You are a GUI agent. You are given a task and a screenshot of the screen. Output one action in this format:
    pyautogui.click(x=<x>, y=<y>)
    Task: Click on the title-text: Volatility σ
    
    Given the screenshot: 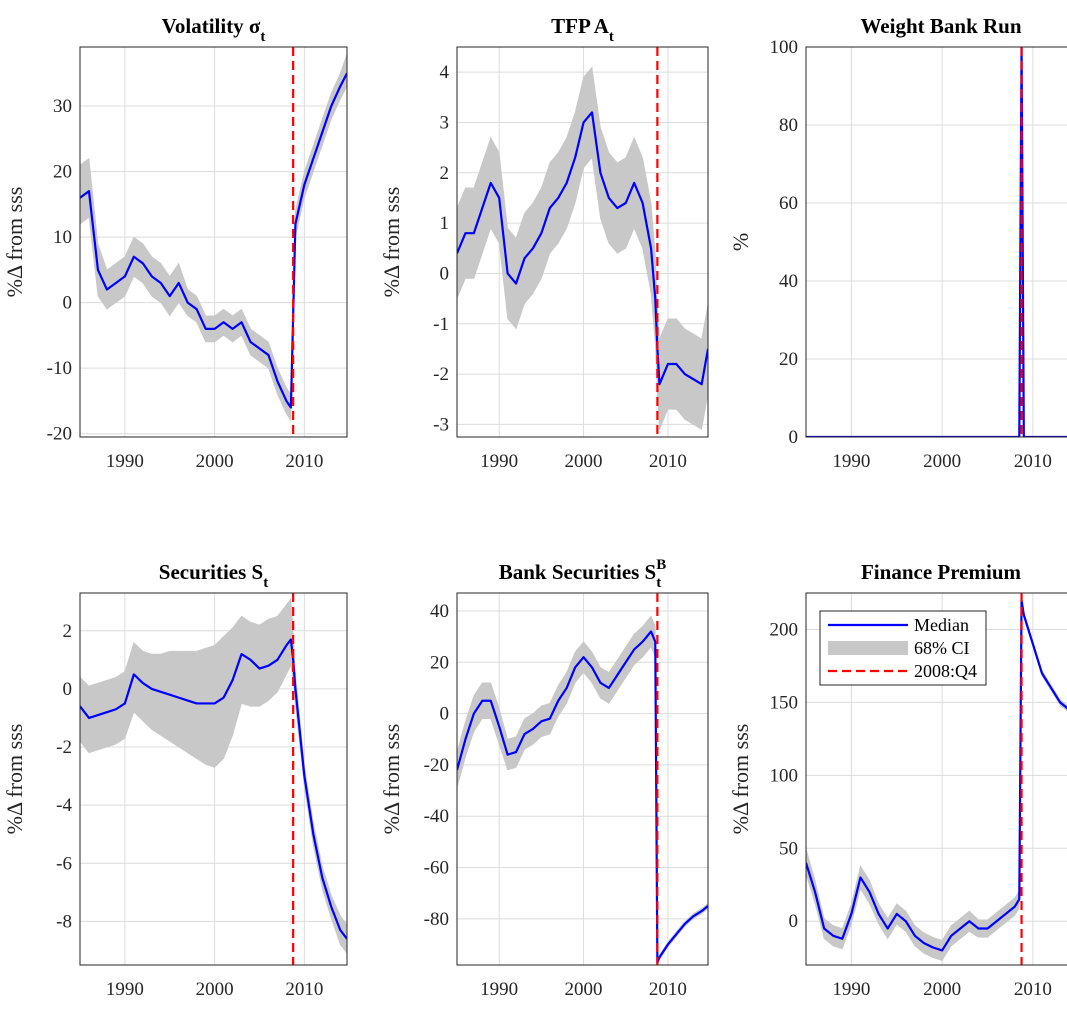 What is the action you would take?
    pyautogui.click(x=211, y=26)
    